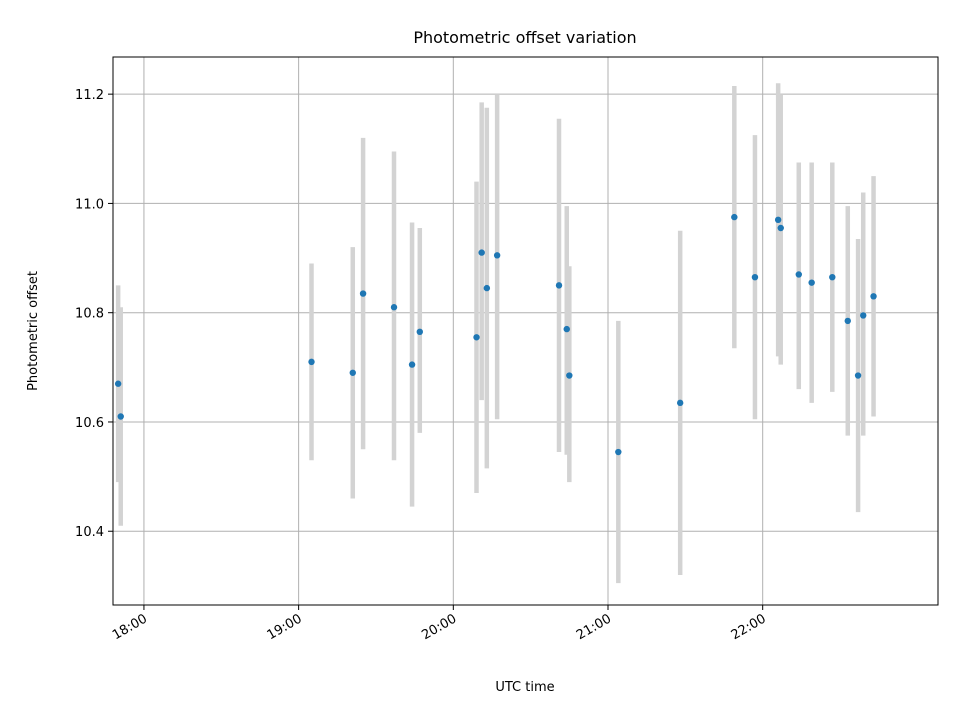 This screenshot has width=960, height=720. Describe the element at coordinates (524, 687) in the screenshot. I see `x-axis-label: UTC time` at that location.